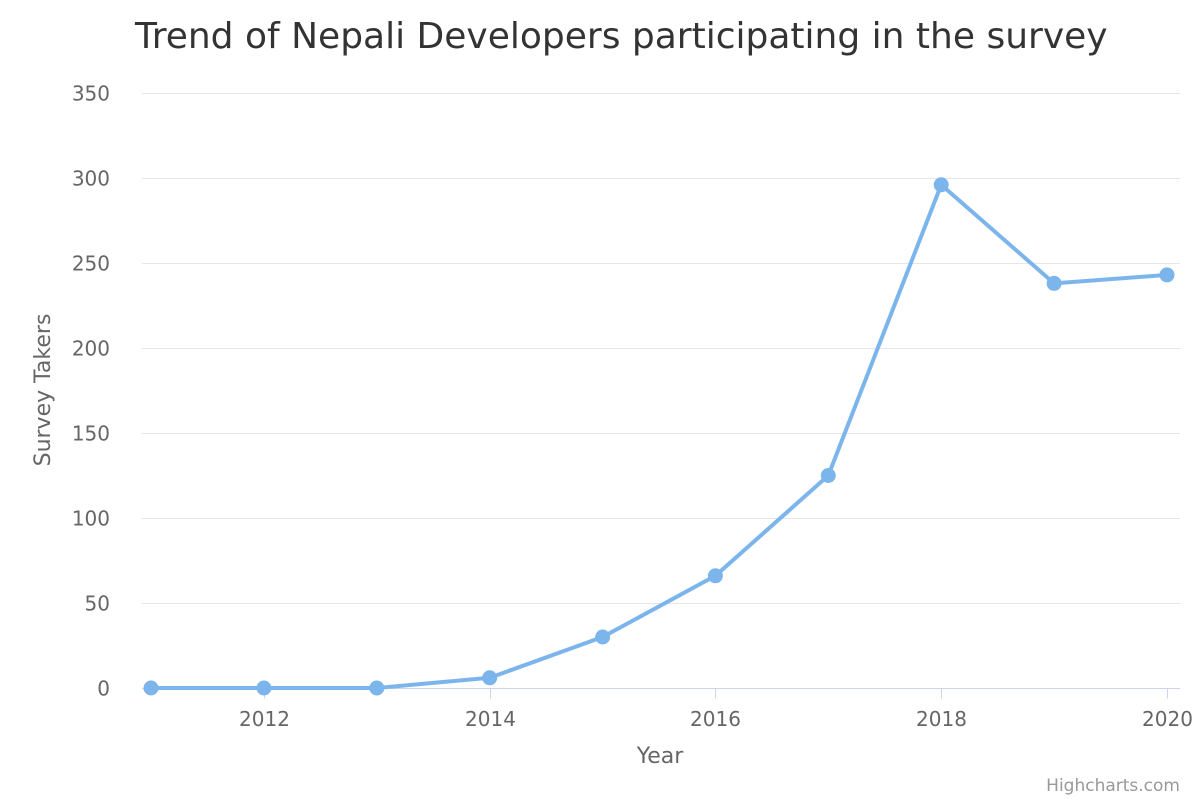 The image size is (1200, 800). Describe the element at coordinates (660, 756) in the screenshot. I see `x-axis-title: Year` at that location.